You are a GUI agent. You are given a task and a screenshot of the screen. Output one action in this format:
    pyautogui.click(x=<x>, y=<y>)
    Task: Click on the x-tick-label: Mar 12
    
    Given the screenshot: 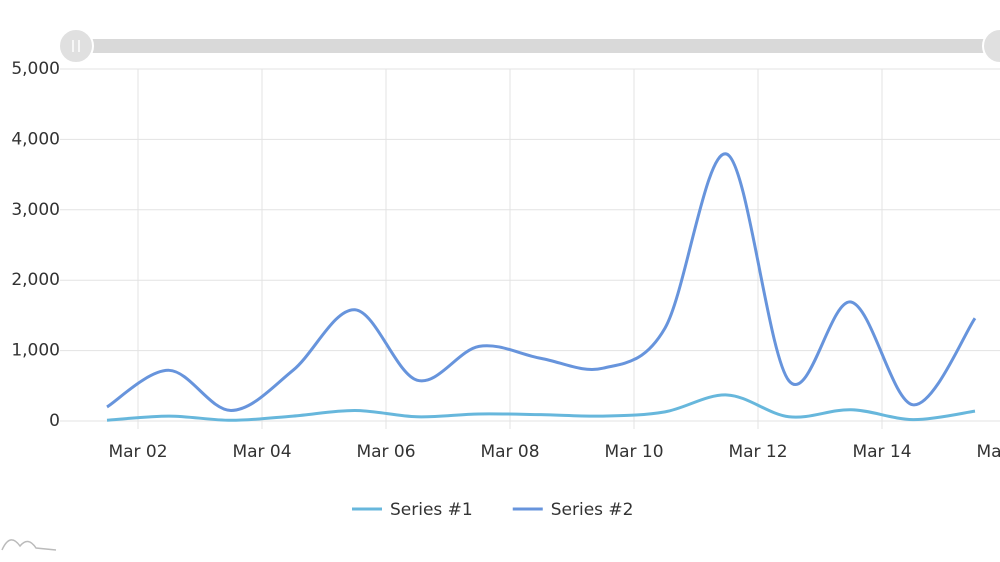 What is the action you would take?
    pyautogui.click(x=757, y=452)
    